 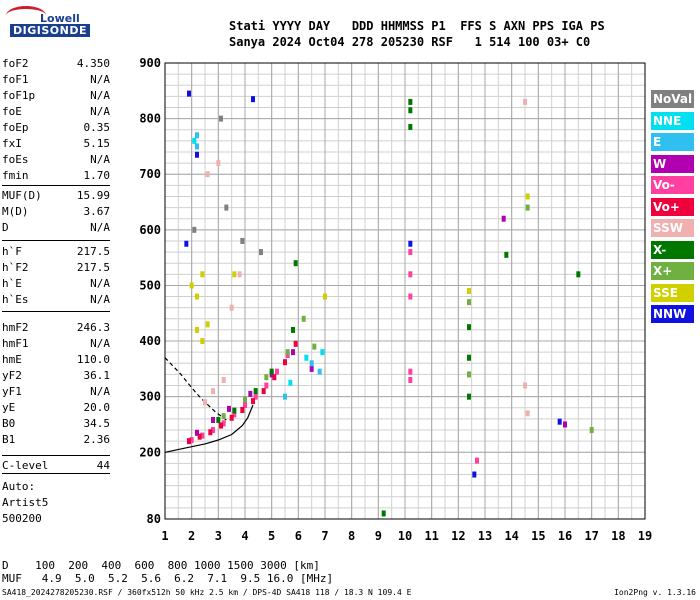 What do you see at coordinates (672, 271) in the screenshot?
I see `legend-item-x-: X+` at bounding box center [672, 271].